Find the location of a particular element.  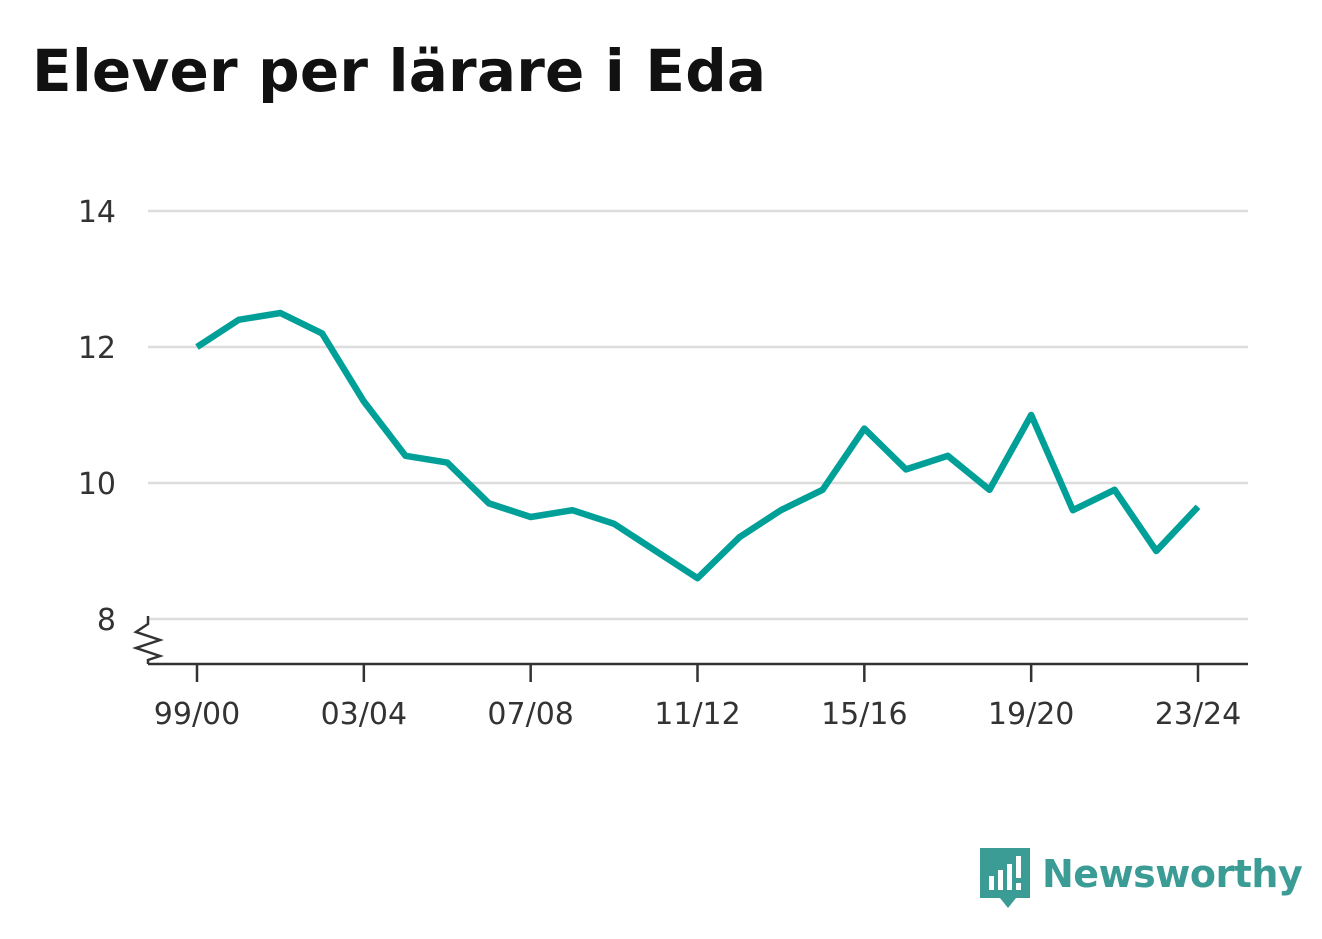

x-tick-label-07-08: 07/08 is located at coordinates (530, 714).